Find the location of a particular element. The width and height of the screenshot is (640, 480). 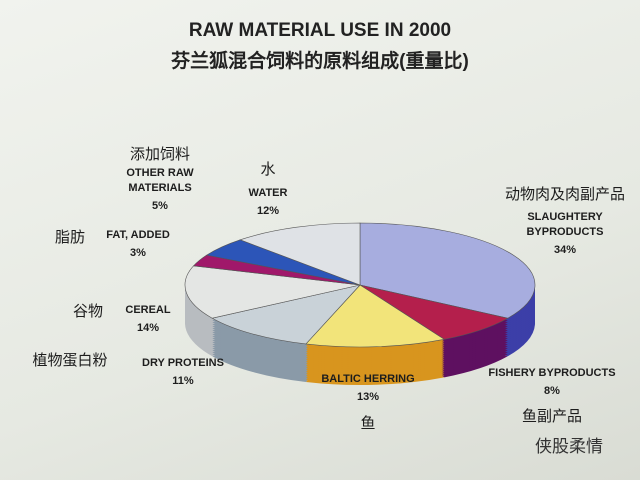

slice-label: WATER is located at coordinates (268, 193).